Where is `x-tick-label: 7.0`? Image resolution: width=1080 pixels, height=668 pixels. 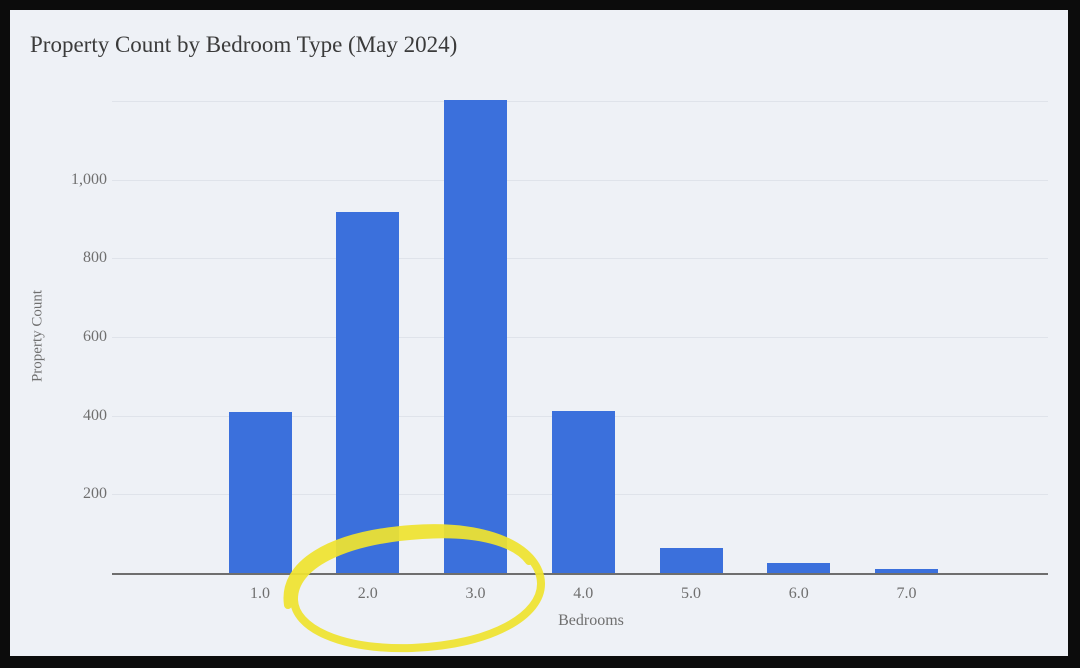
x-tick-label: 7.0 is located at coordinates (906, 593).